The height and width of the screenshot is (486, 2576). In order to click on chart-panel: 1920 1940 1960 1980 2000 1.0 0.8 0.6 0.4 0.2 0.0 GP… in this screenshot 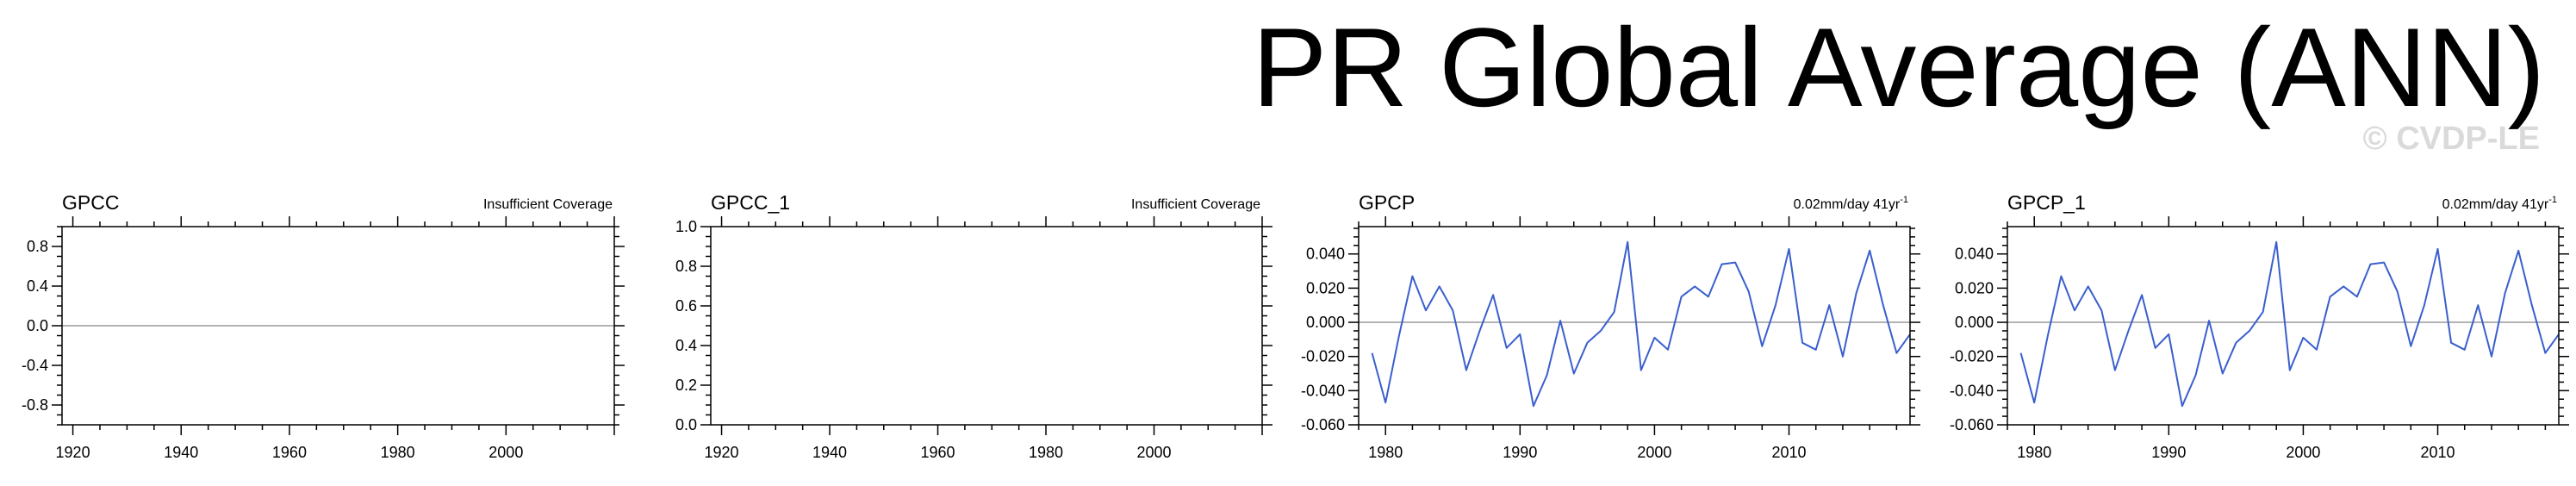, I will do `click(974, 326)`.